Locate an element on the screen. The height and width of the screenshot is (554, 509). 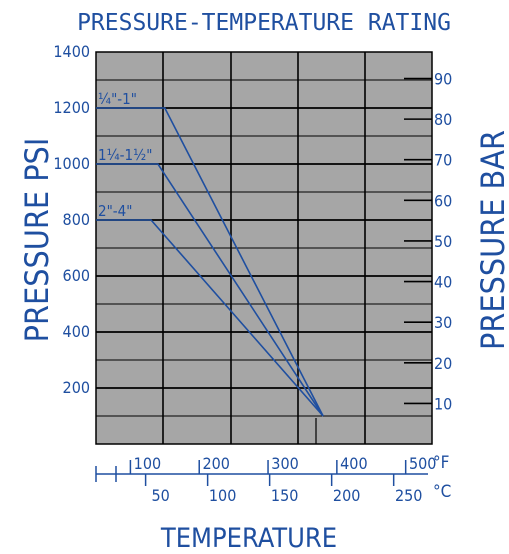
bar-tick-label: 60 is located at coordinates (443, 200).